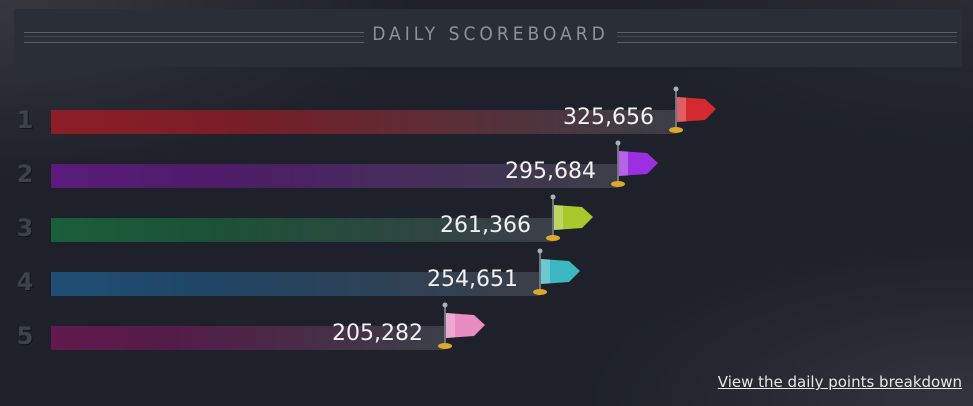 This screenshot has height=406, width=973. I want to click on header-rule-right, so click(787, 37).